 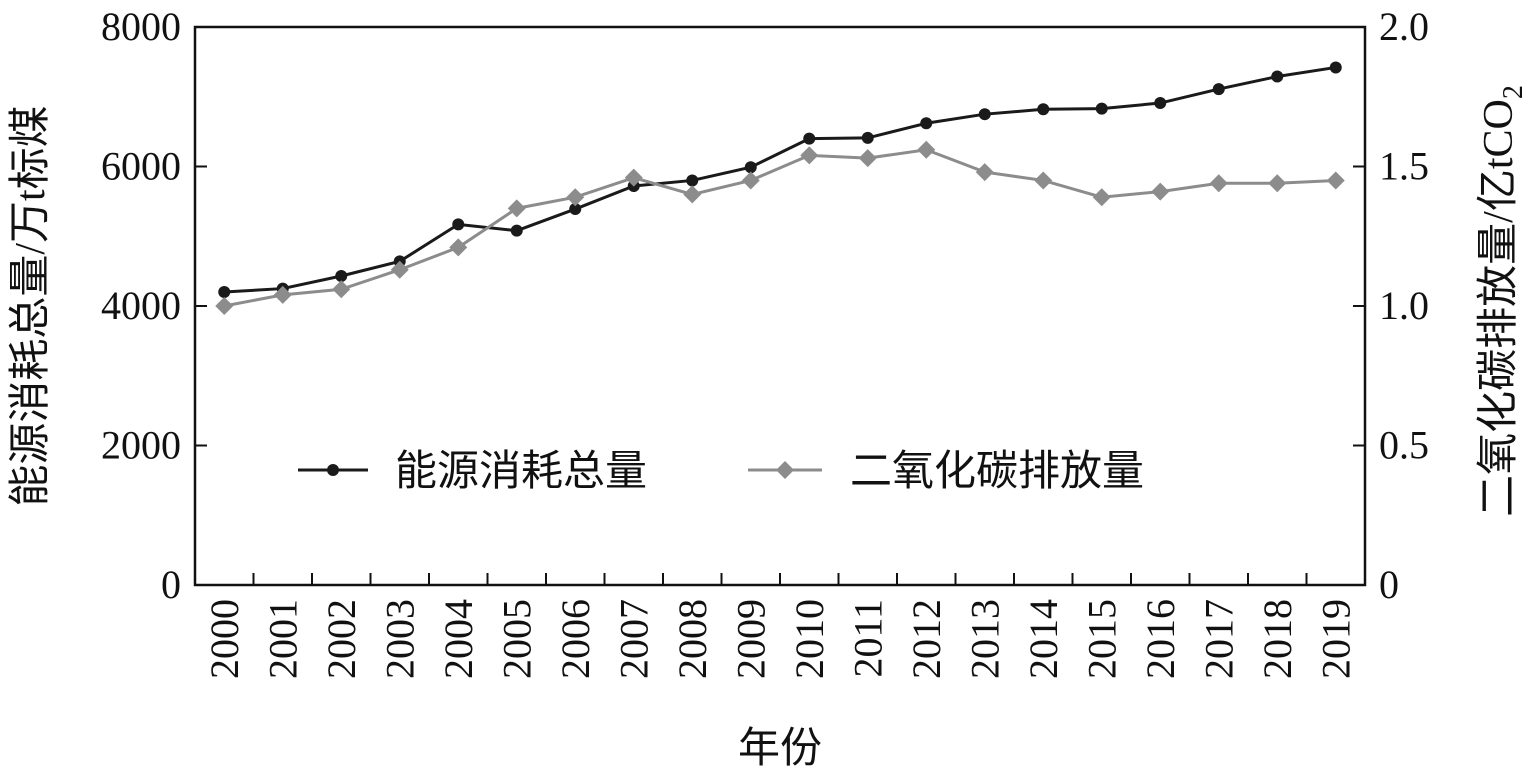 I want to click on y-axis-right-title-main: 二氧化碳排放量/亿tCO, so click(x=1499, y=308).